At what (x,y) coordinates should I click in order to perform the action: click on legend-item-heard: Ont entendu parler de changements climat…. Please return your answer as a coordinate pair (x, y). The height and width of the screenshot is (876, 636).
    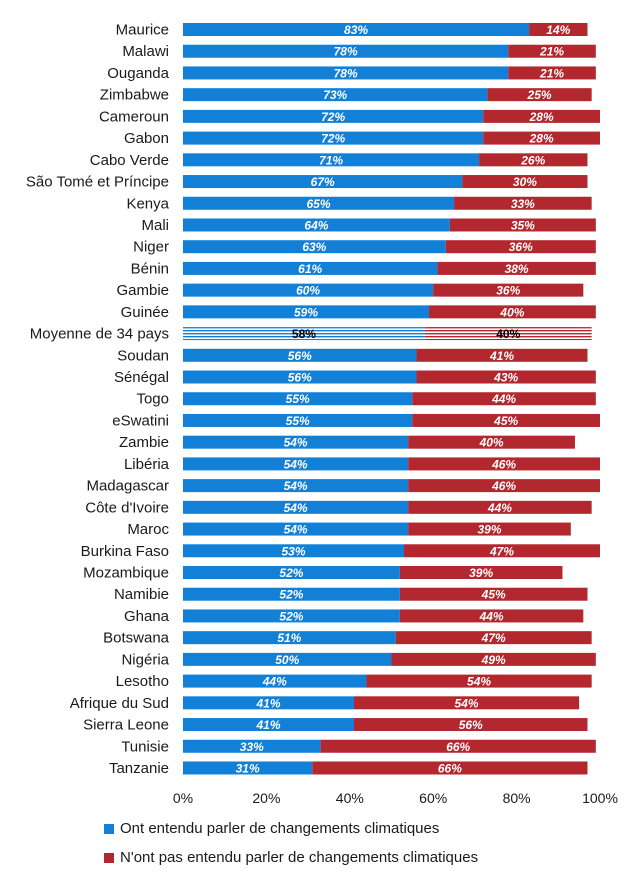
    Looking at the image, I should click on (271, 828).